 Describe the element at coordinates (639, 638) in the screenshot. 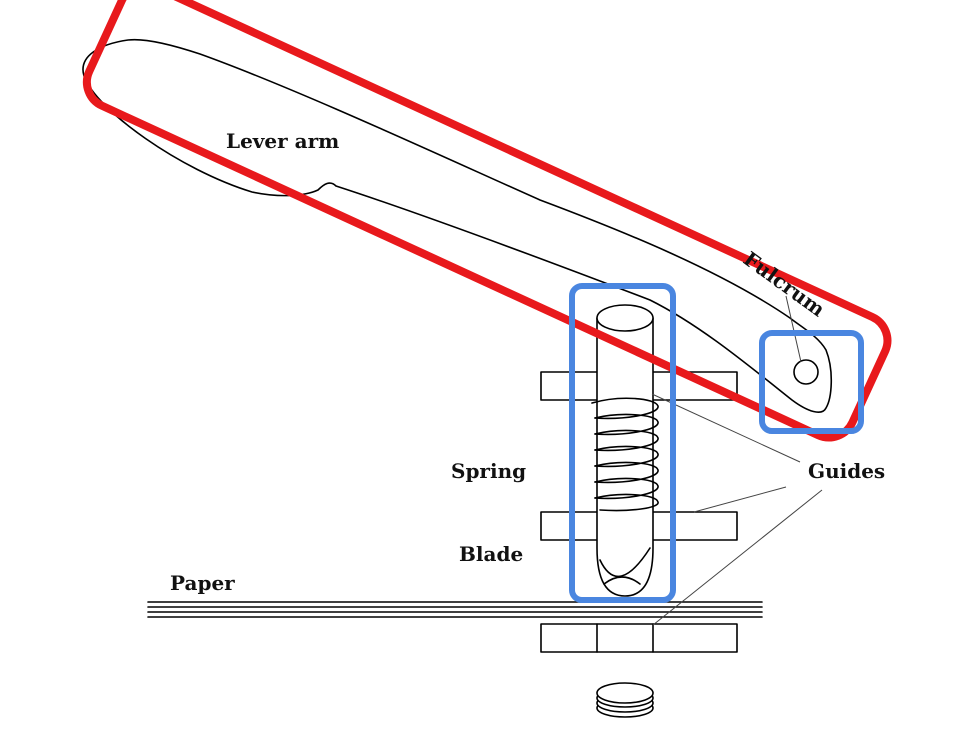

I see `lower-guide` at that location.